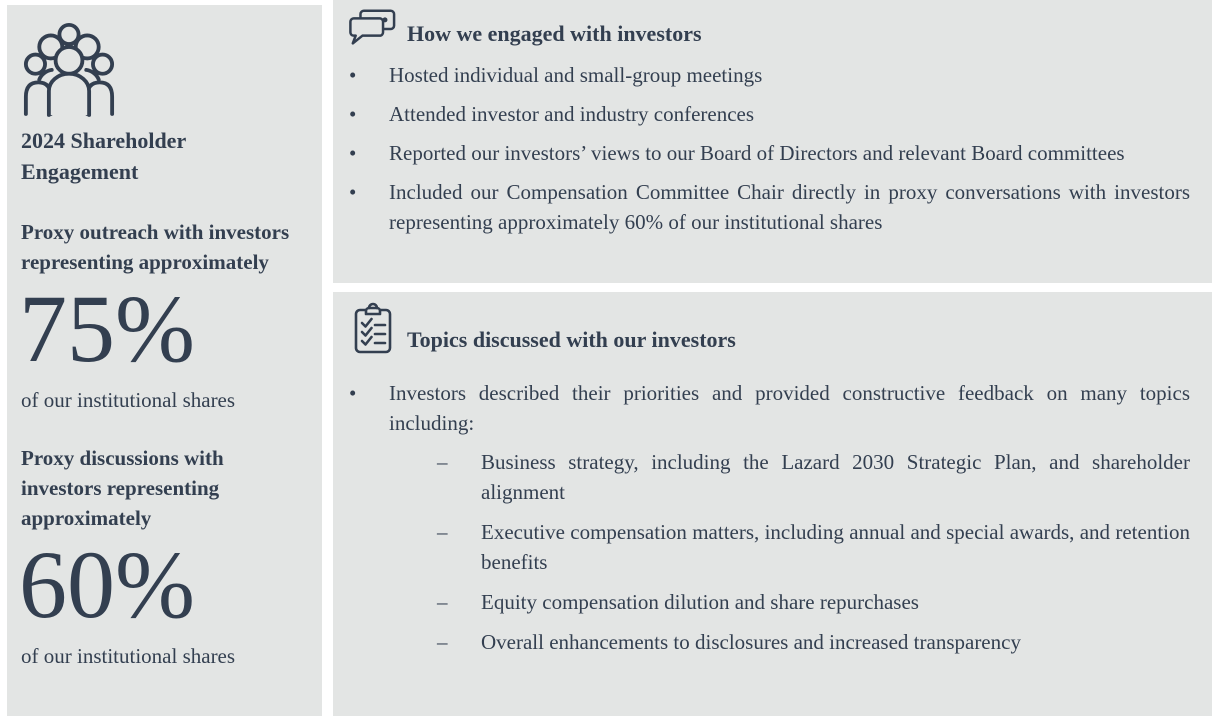 The image size is (1224, 716). What do you see at coordinates (103, 156) in the screenshot?
I see `panel-title: 2024 Shareholder Engagement` at bounding box center [103, 156].